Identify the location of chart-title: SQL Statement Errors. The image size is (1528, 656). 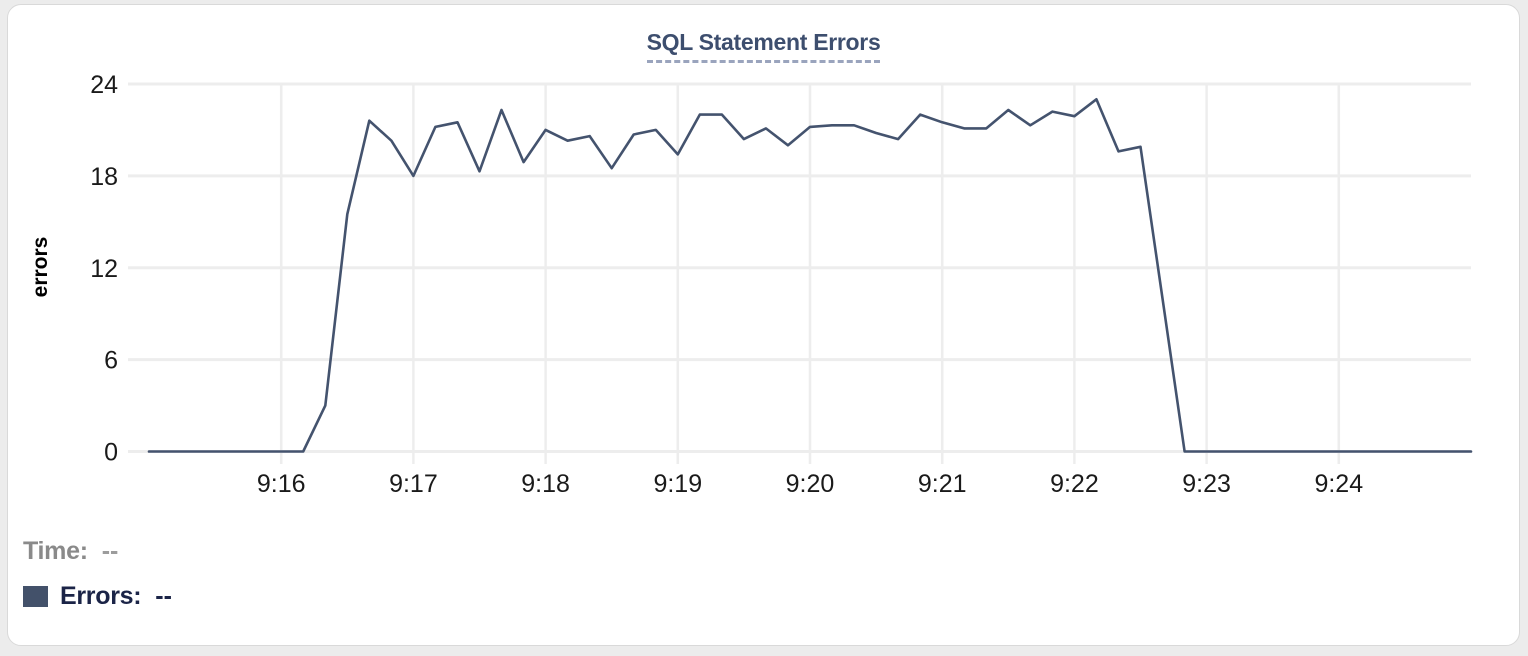
(763, 46).